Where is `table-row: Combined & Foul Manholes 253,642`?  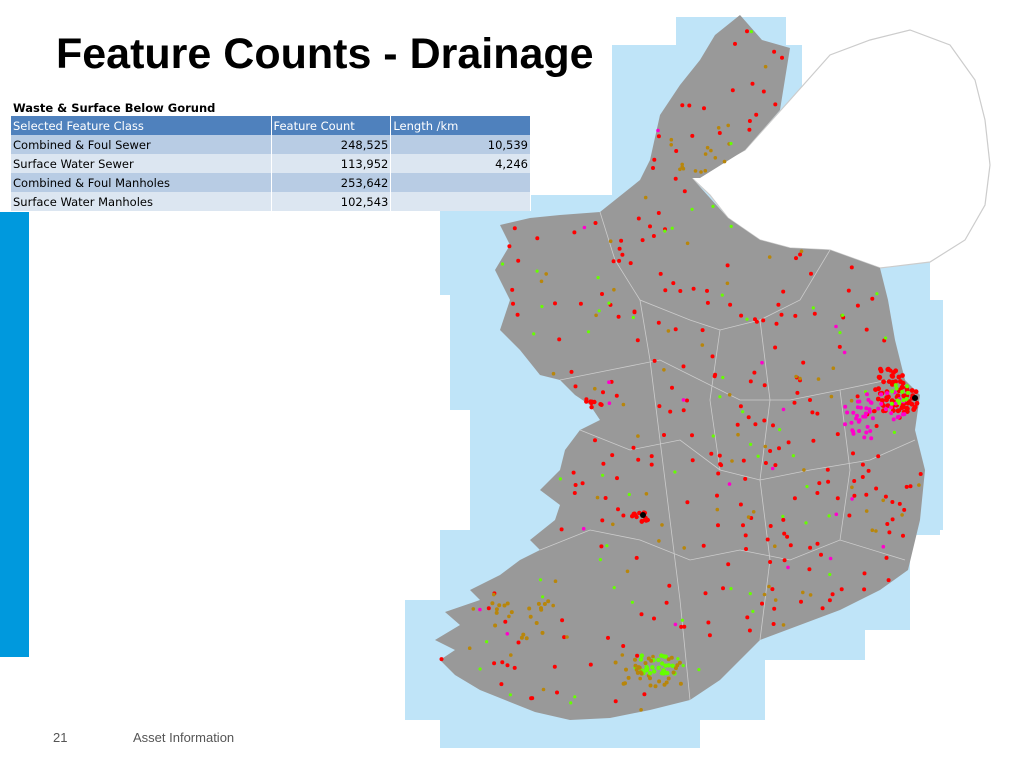
table-row: Combined & Foul Manholes 253,642 is located at coordinates (271, 182).